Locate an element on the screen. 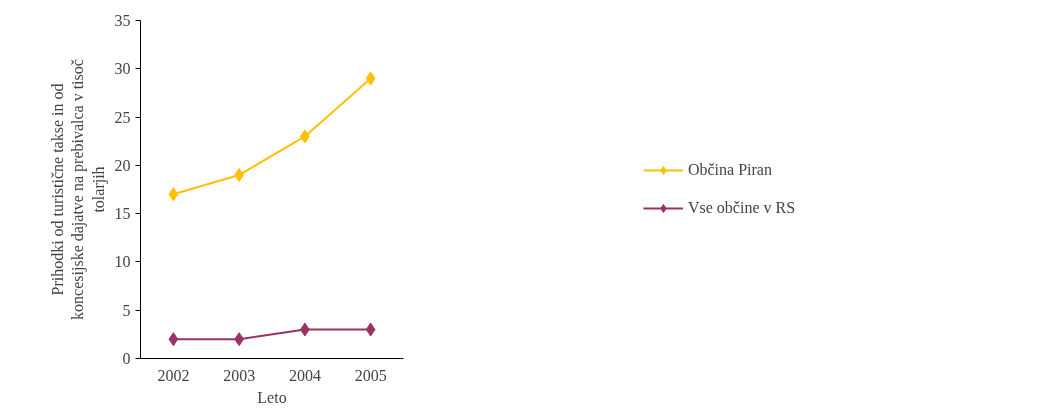 The width and height of the screenshot is (1039, 417). x-tick-label: 2004 is located at coordinates (304, 375).